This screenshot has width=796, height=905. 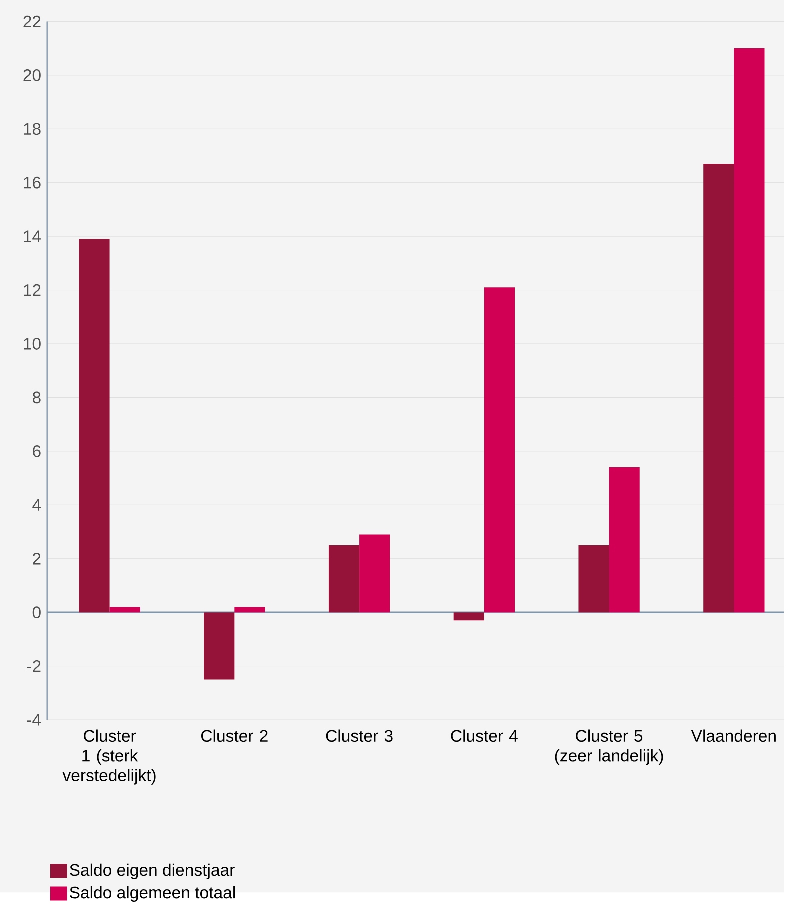 What do you see at coordinates (32, 129) in the screenshot?
I see `y-tick-label: 18` at bounding box center [32, 129].